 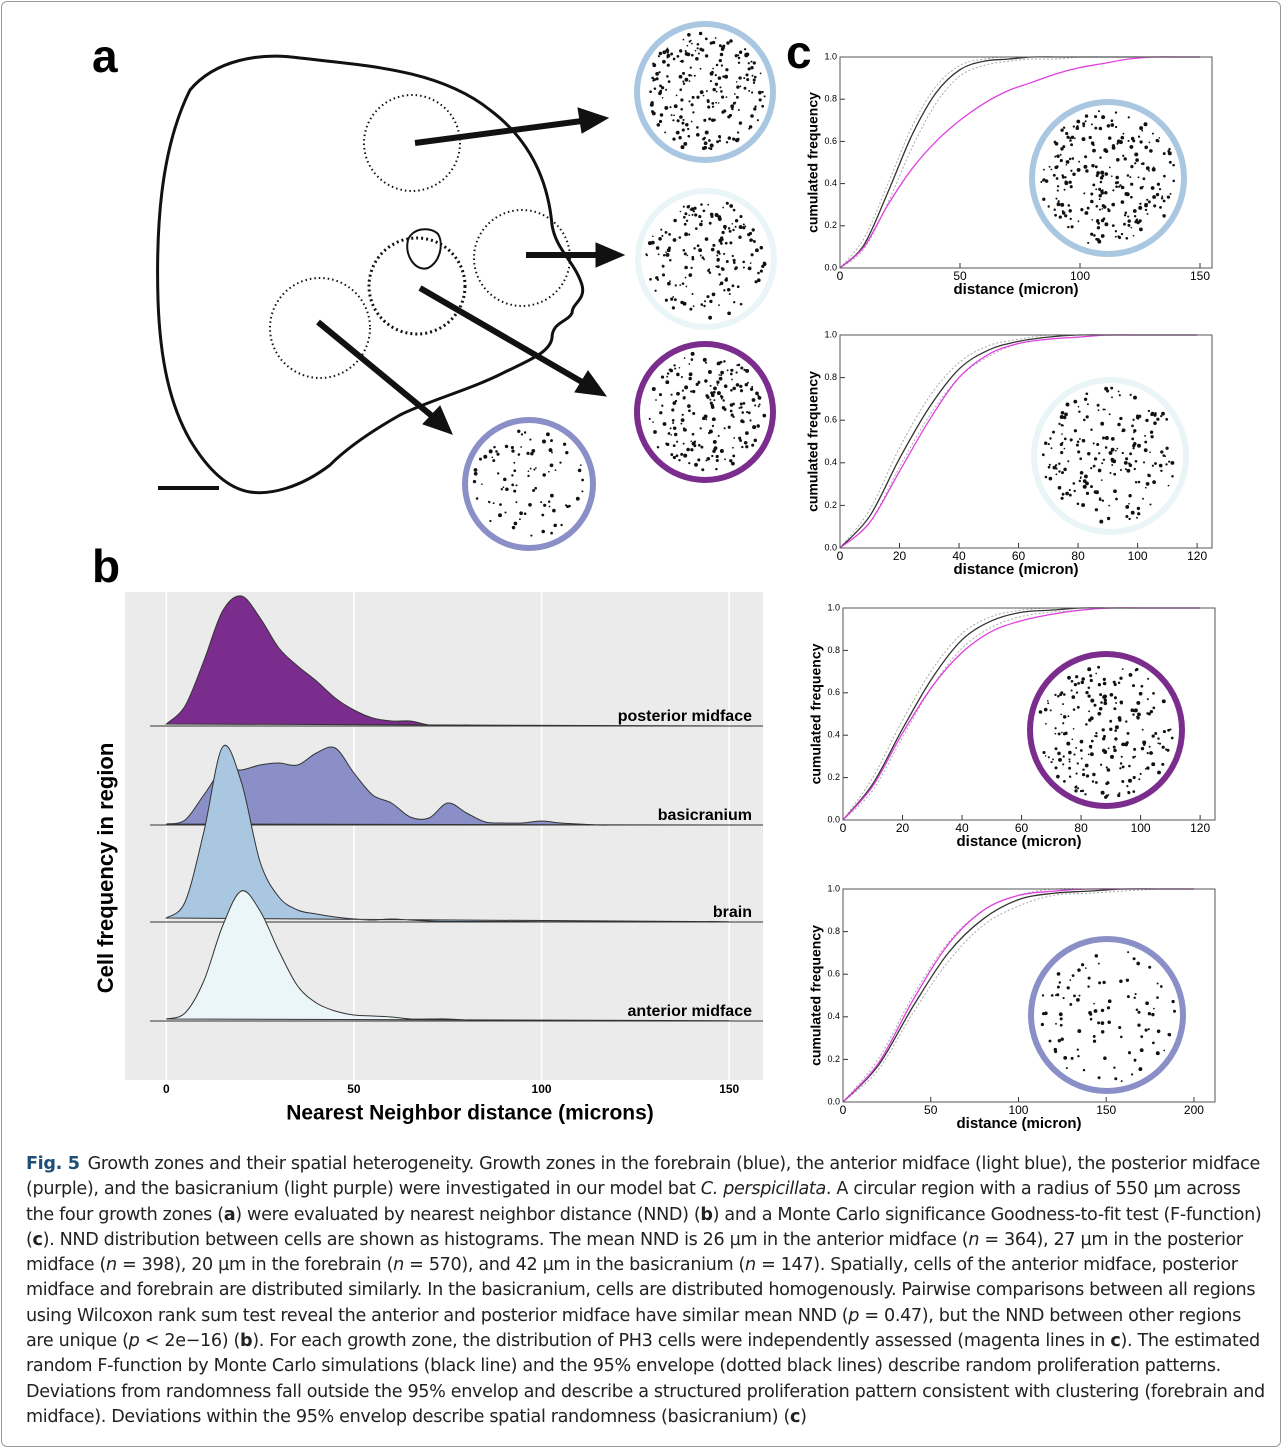 What do you see at coordinates (706, 1214) in the screenshot?
I see `caption-text: b` at bounding box center [706, 1214].